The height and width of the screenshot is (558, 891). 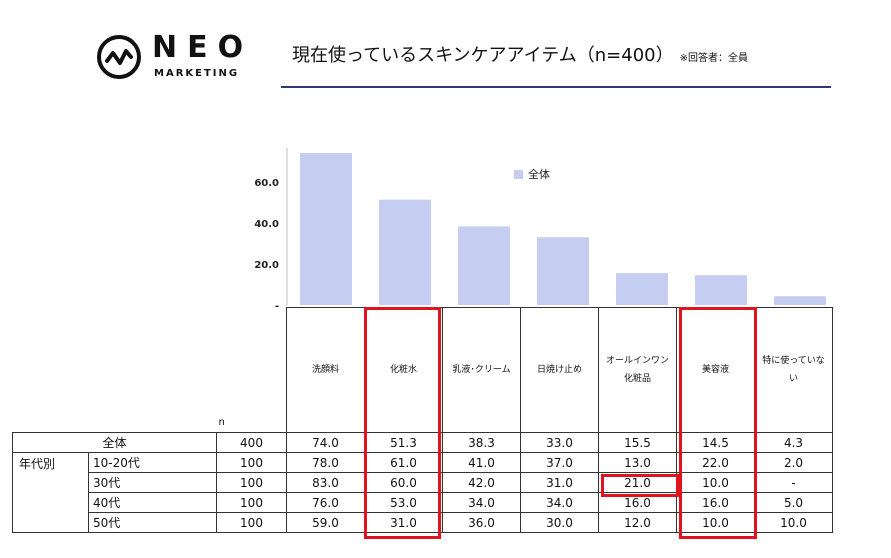 What do you see at coordinates (715, 462) in the screenshot?
I see `cell-value: 22.0` at bounding box center [715, 462].